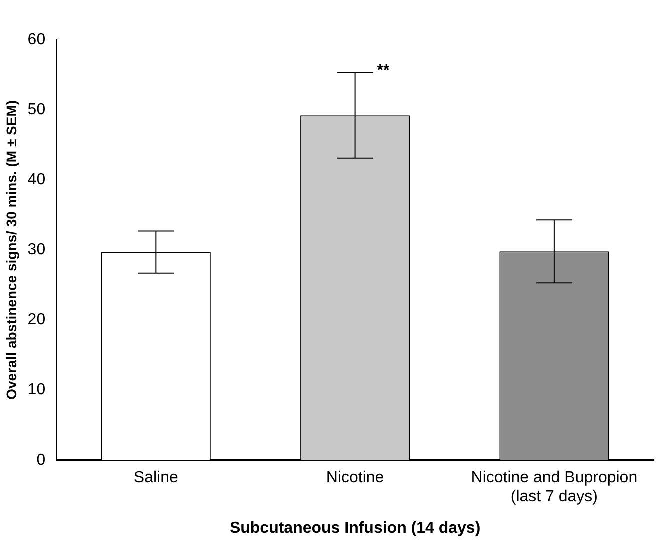 The image size is (660, 542). What do you see at coordinates (384, 71) in the screenshot?
I see `annotation: **` at bounding box center [384, 71].